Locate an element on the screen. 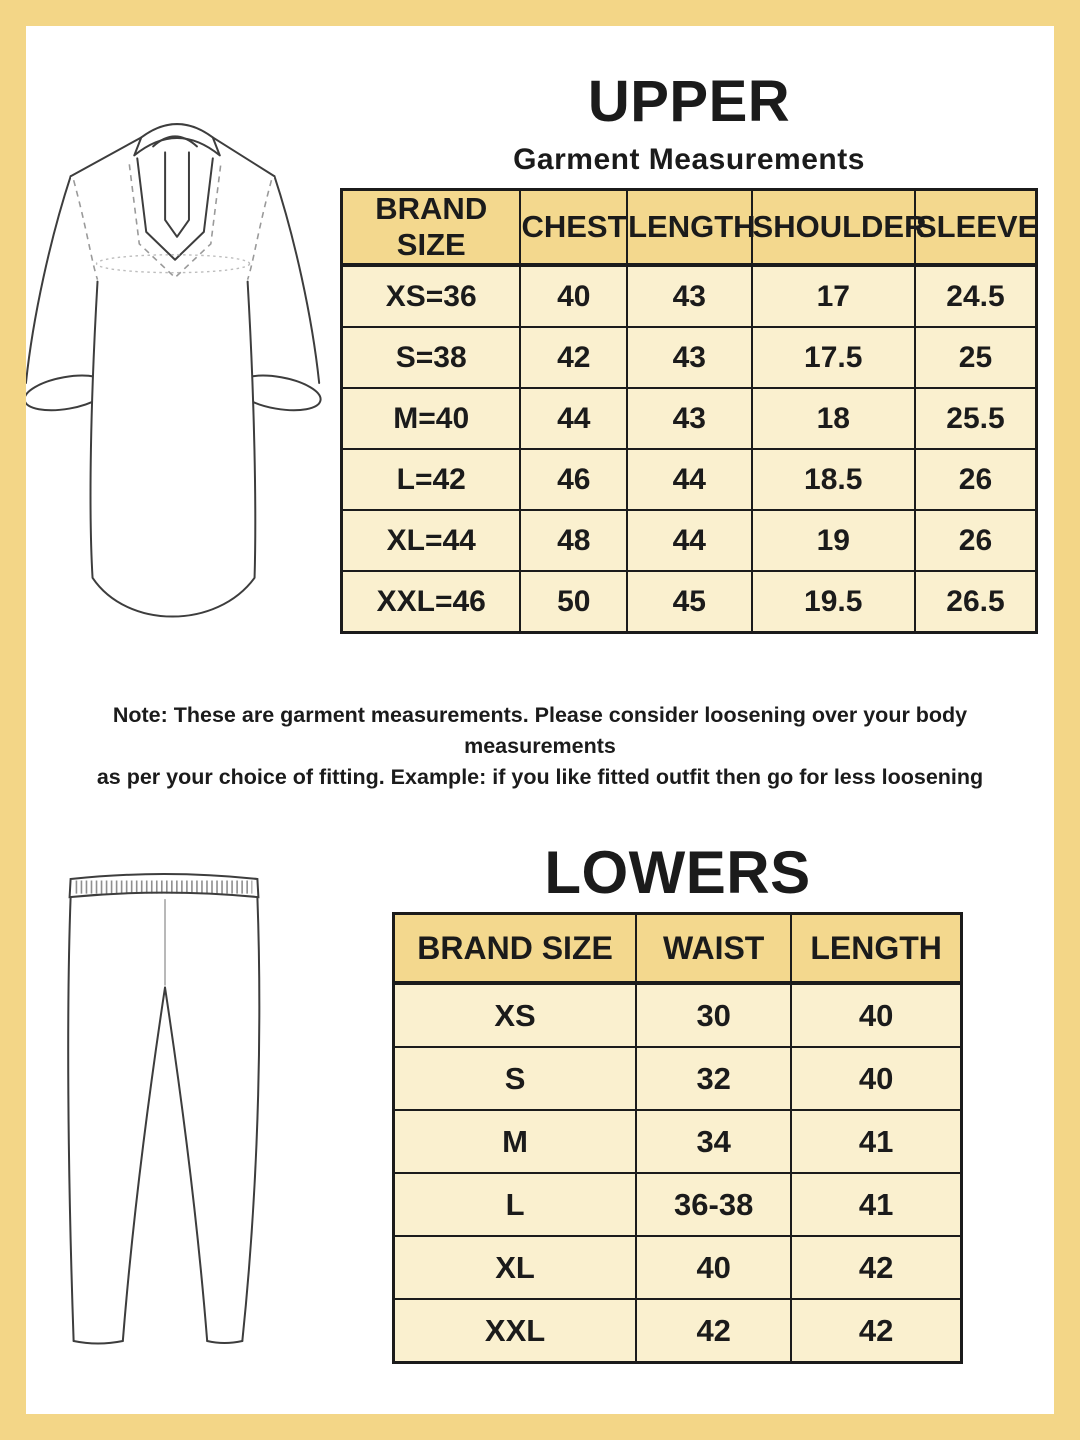 Image resolution: width=1080 pixels, height=1440 pixels. table-row: XS=36 40 43 17 24.5 is located at coordinates (689, 296).